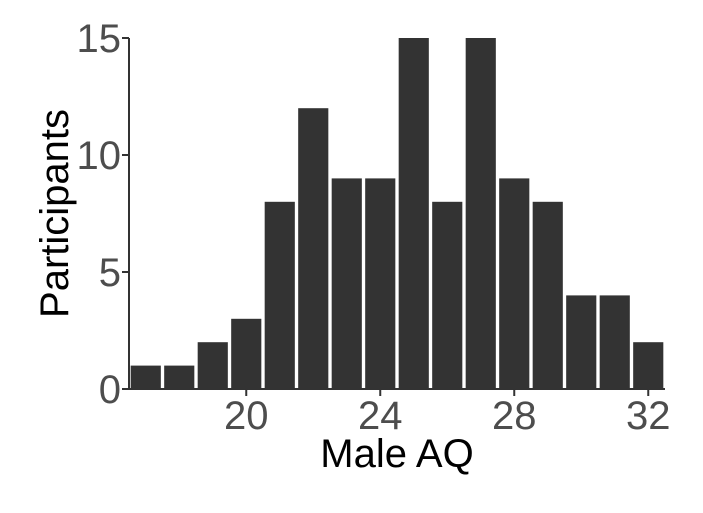  What do you see at coordinates (396, 454) in the screenshot?
I see `x-axis-title: Male AQ` at bounding box center [396, 454].